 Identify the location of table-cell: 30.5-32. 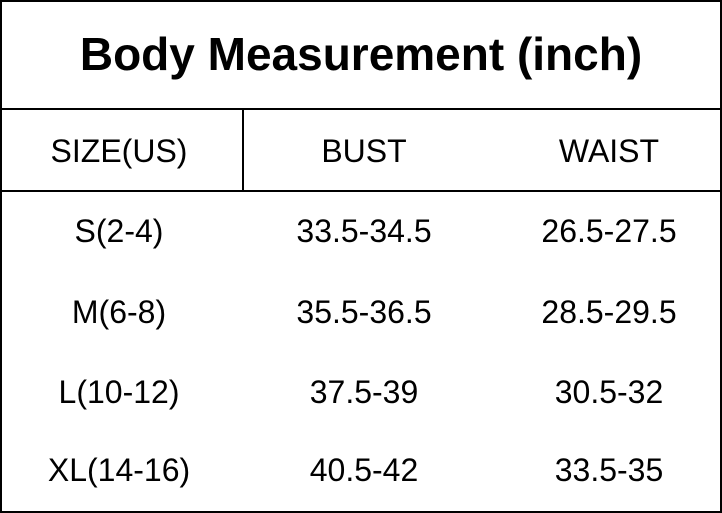
(609, 392).